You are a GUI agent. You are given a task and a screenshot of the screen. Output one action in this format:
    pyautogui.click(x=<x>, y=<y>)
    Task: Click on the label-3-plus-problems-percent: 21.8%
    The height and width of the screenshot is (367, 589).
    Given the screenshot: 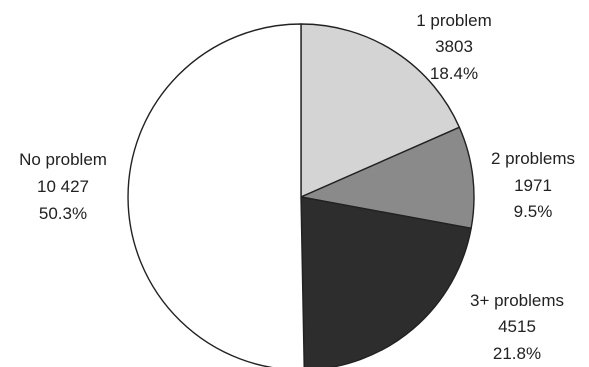 What is the action you would take?
    pyautogui.click(x=517, y=353)
    